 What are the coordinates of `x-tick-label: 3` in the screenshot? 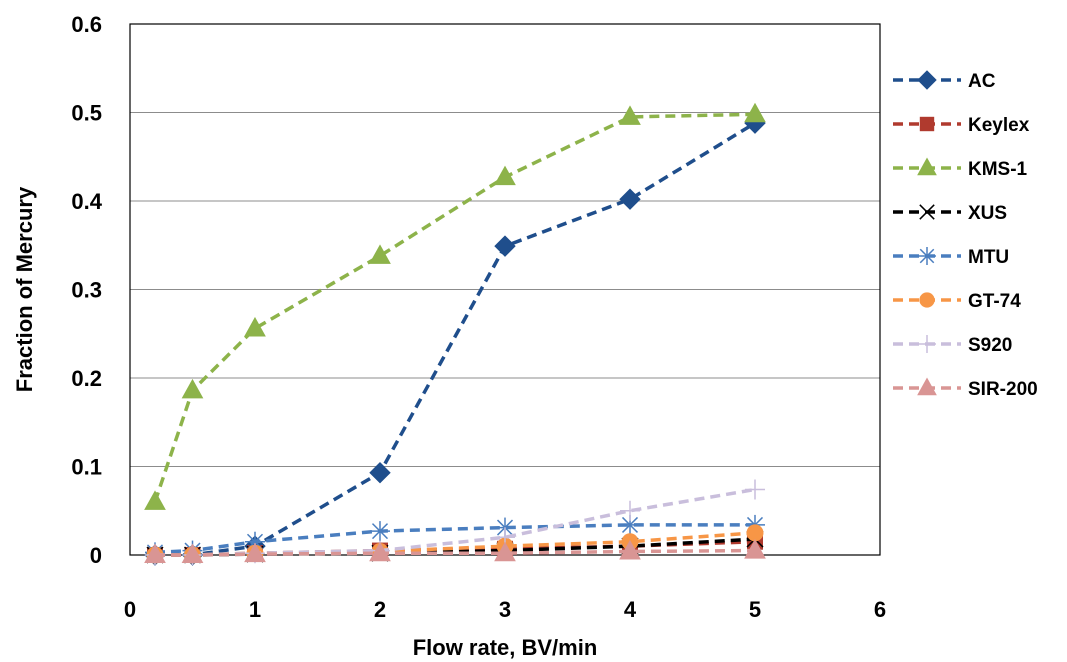 It's located at (505, 609).